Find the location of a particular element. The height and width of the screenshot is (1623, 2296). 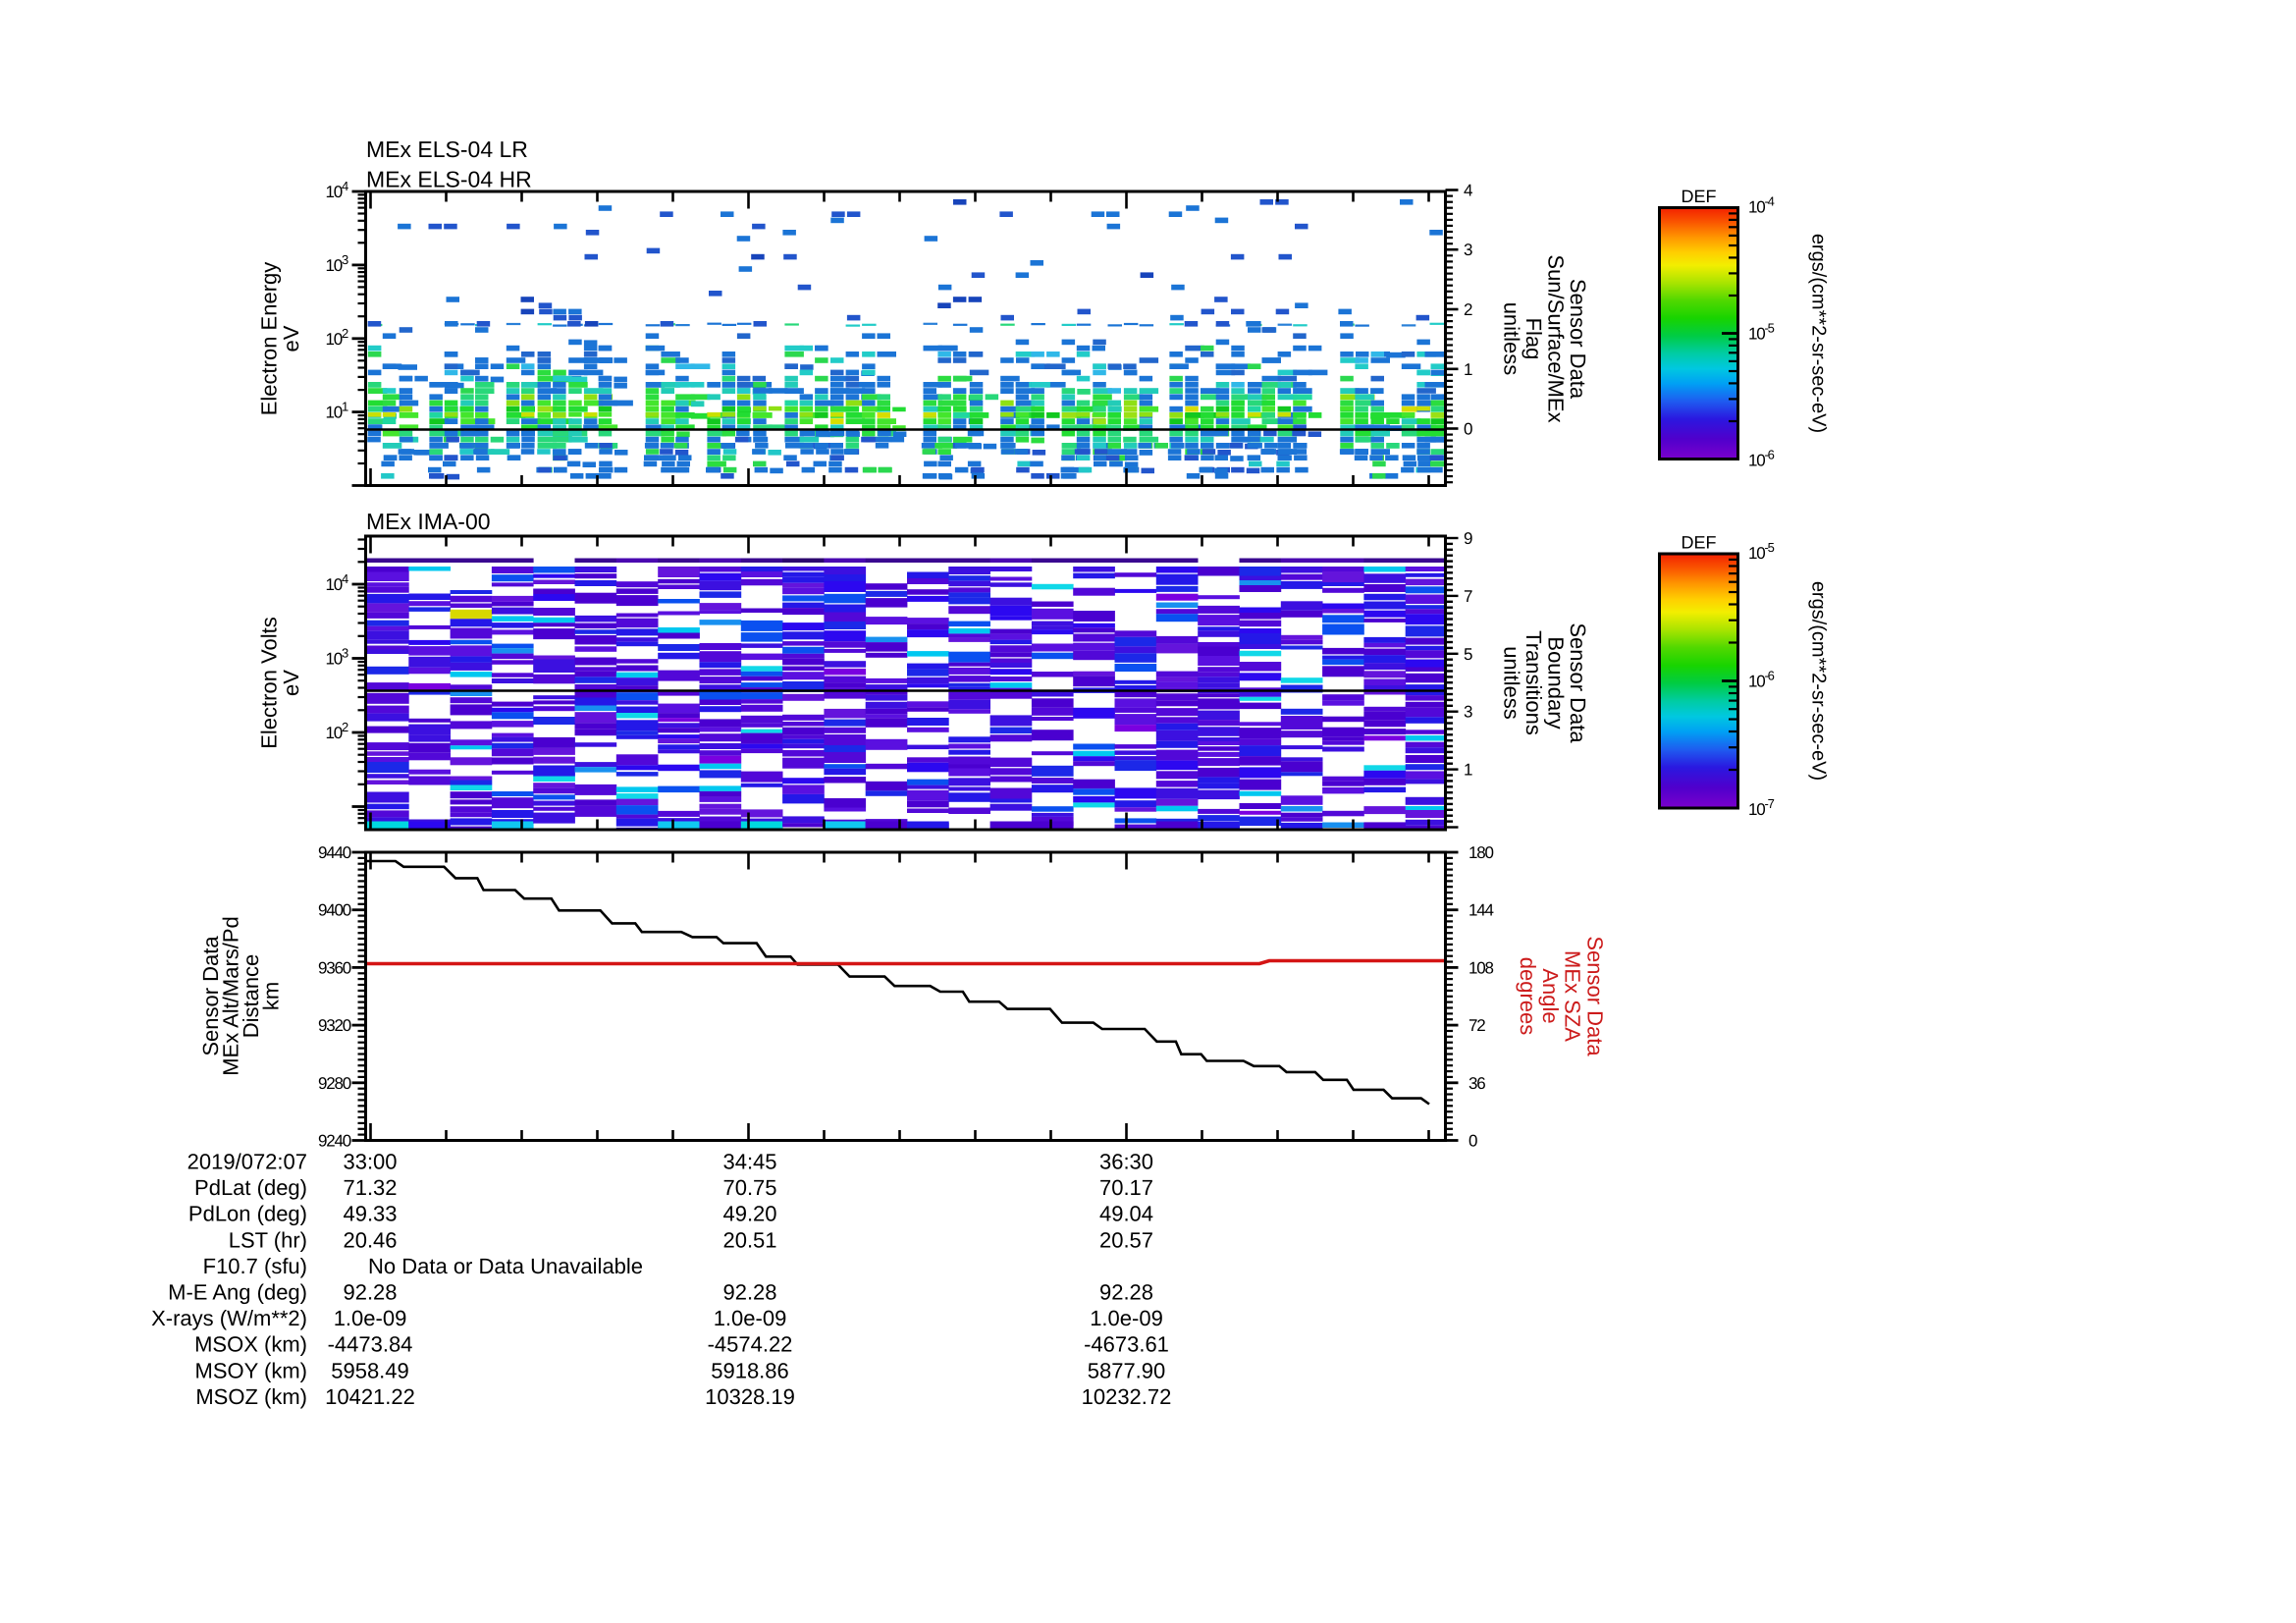

svg-text: Electron Volts is located at coordinates (269, 683).